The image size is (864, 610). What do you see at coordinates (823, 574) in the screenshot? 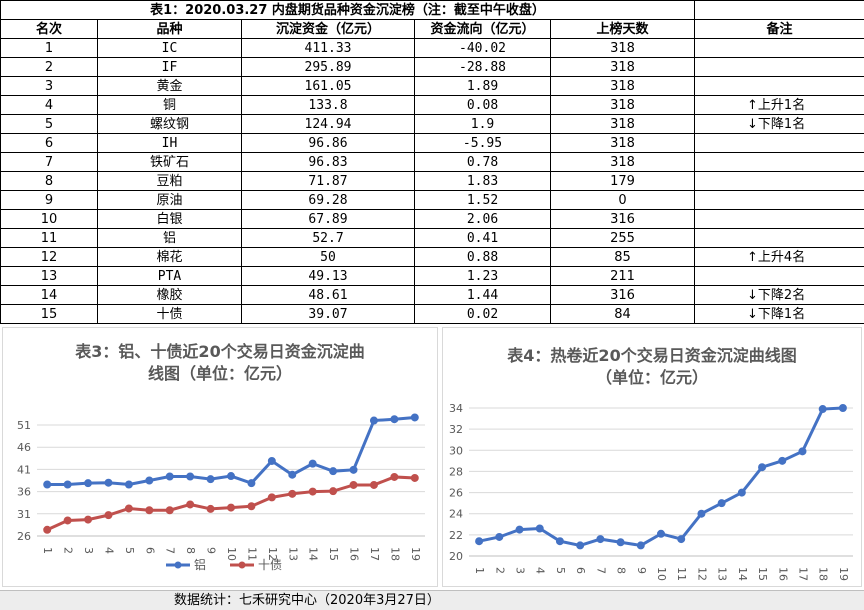
I see `x-tick-label: 18` at bounding box center [823, 574].